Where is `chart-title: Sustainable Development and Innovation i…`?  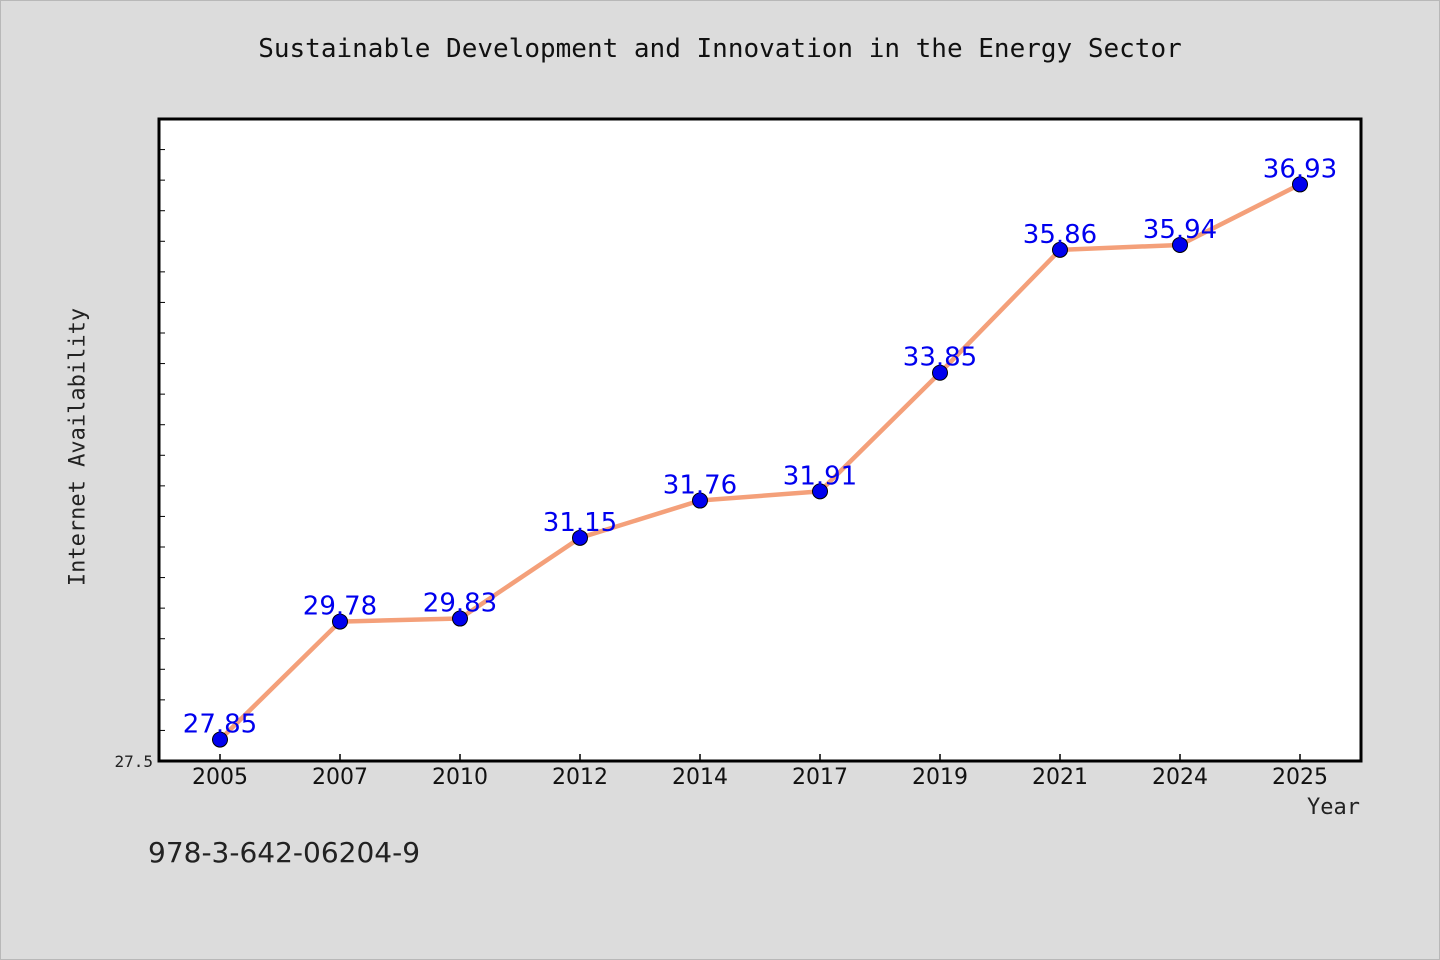 chart-title: Sustainable Development and Innovation i… is located at coordinates (720, 49).